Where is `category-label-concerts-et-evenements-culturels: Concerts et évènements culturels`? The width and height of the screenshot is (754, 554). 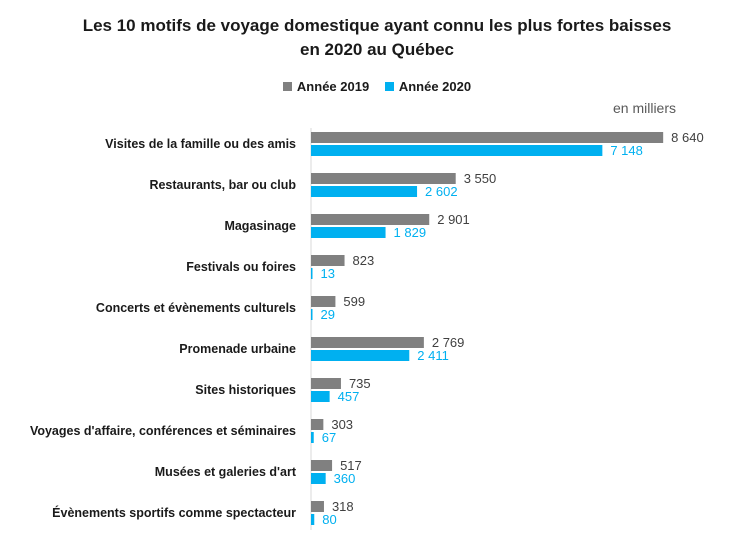 category-label-concerts-et-evenements-culturels: Concerts et évènements culturels is located at coordinates (196, 308).